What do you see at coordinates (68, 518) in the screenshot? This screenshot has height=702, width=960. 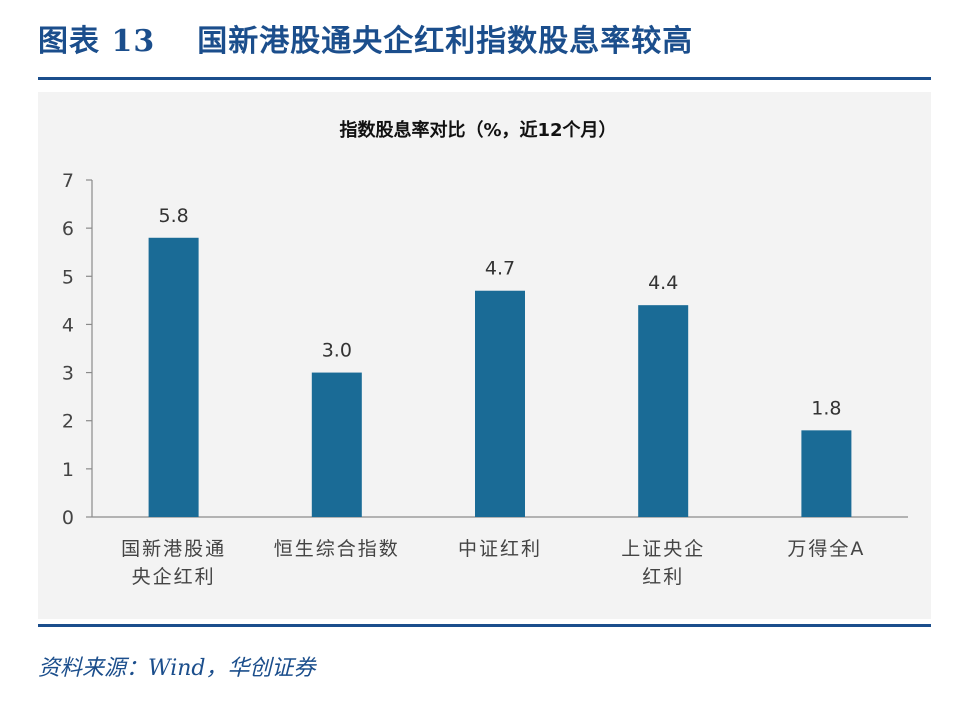 I see `y-tick-label: 0` at bounding box center [68, 518].